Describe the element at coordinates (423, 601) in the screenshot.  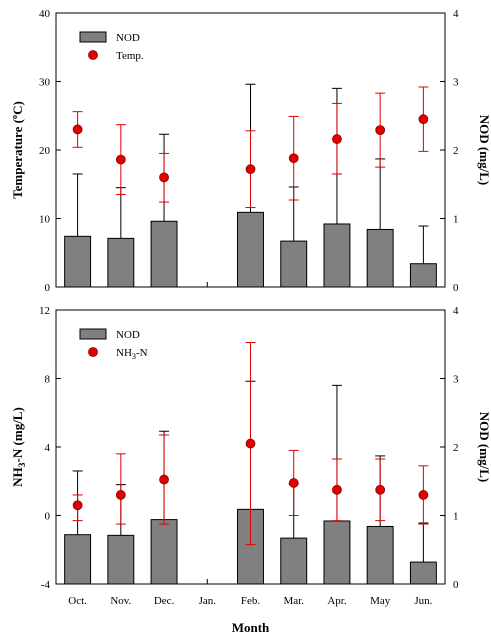
I see `x-tick-label: Jun.` at that location.